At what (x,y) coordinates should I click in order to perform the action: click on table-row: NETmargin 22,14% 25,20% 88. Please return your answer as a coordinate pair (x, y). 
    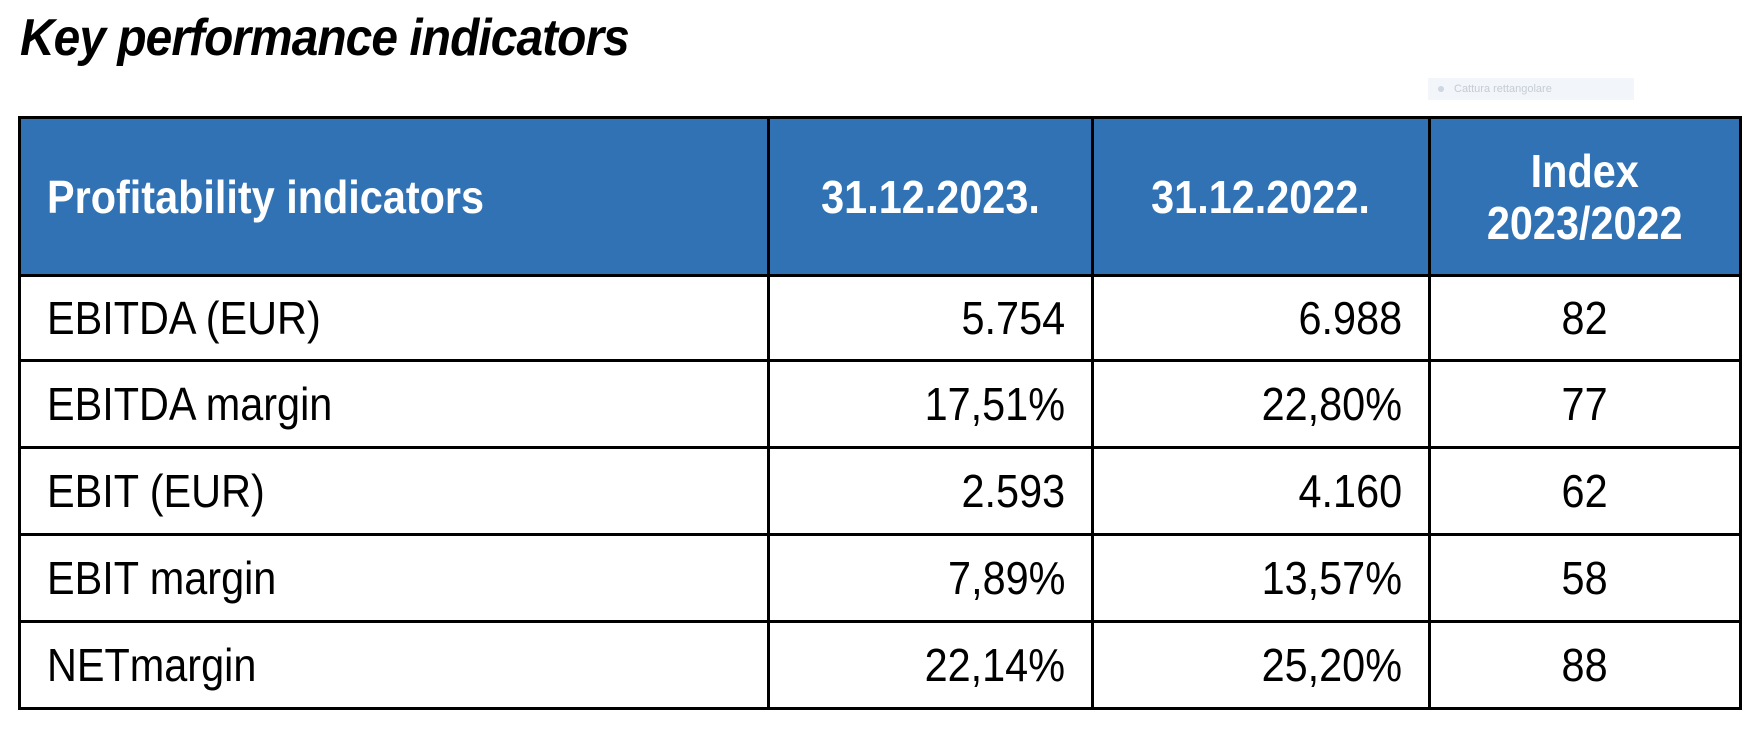
    Looking at the image, I should click on (880, 665).